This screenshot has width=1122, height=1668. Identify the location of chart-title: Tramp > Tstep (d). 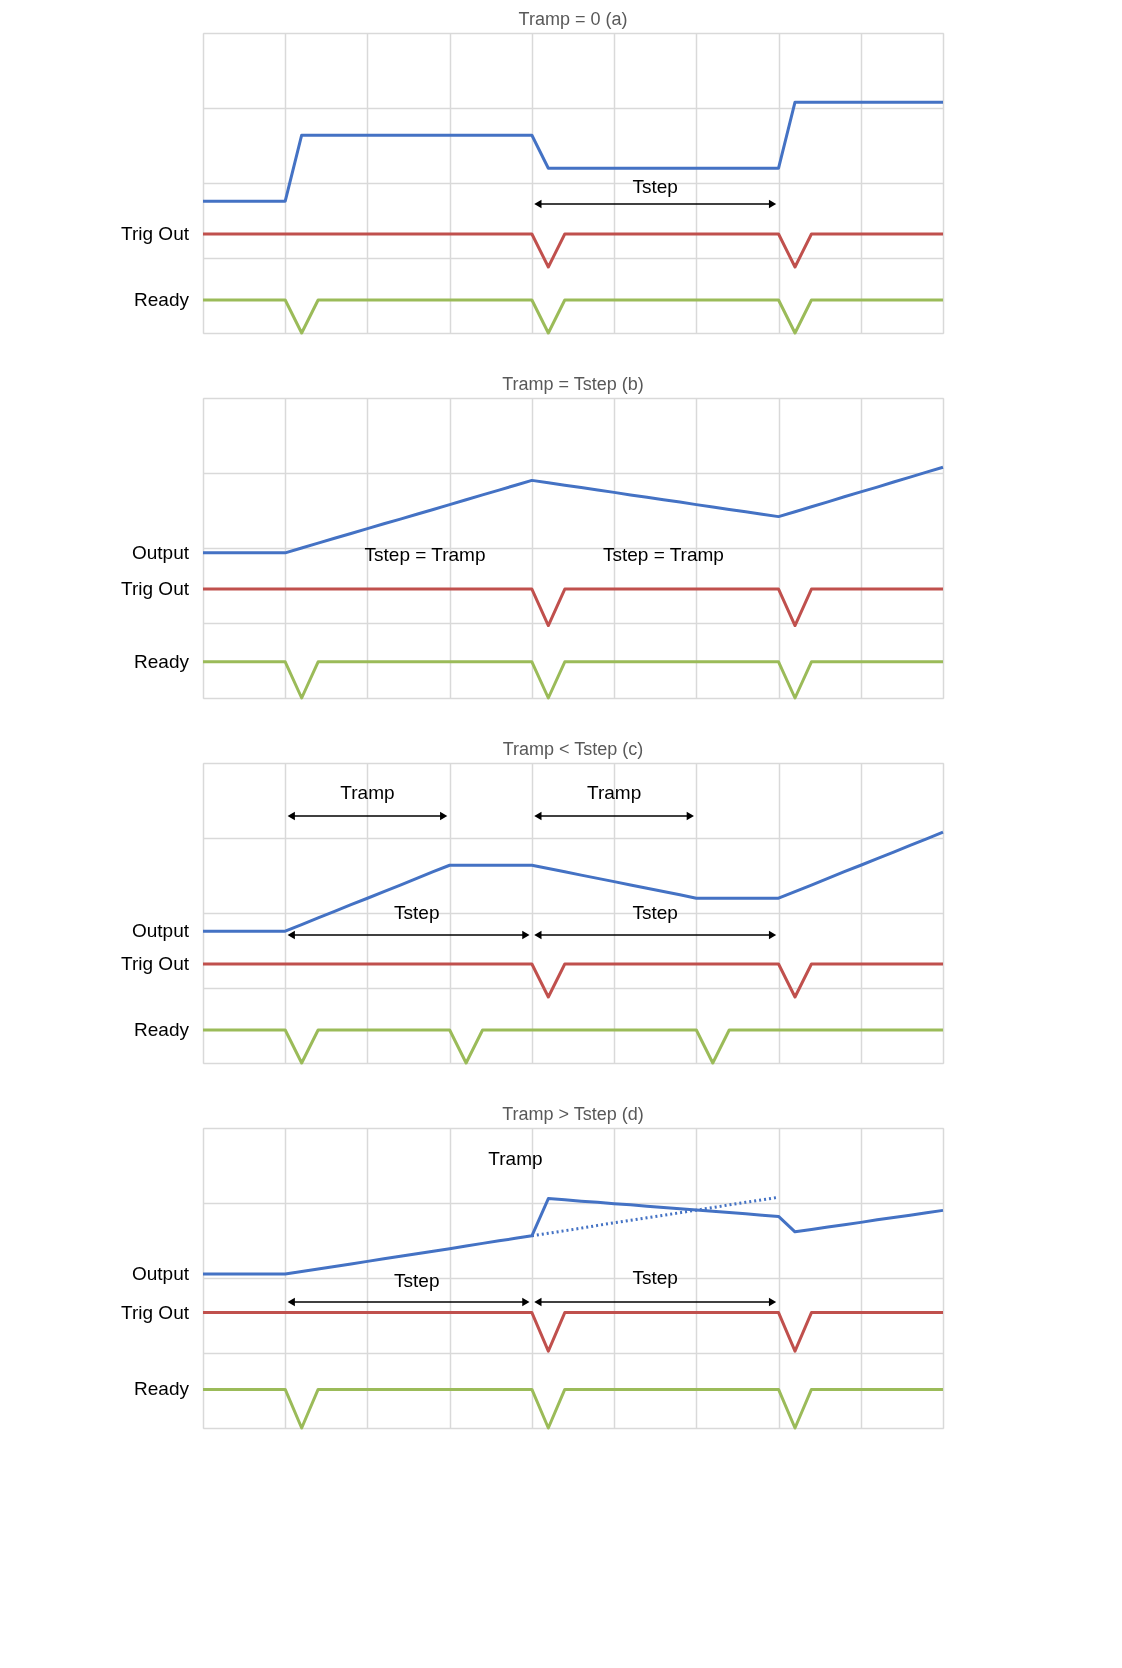
(573, 1114).